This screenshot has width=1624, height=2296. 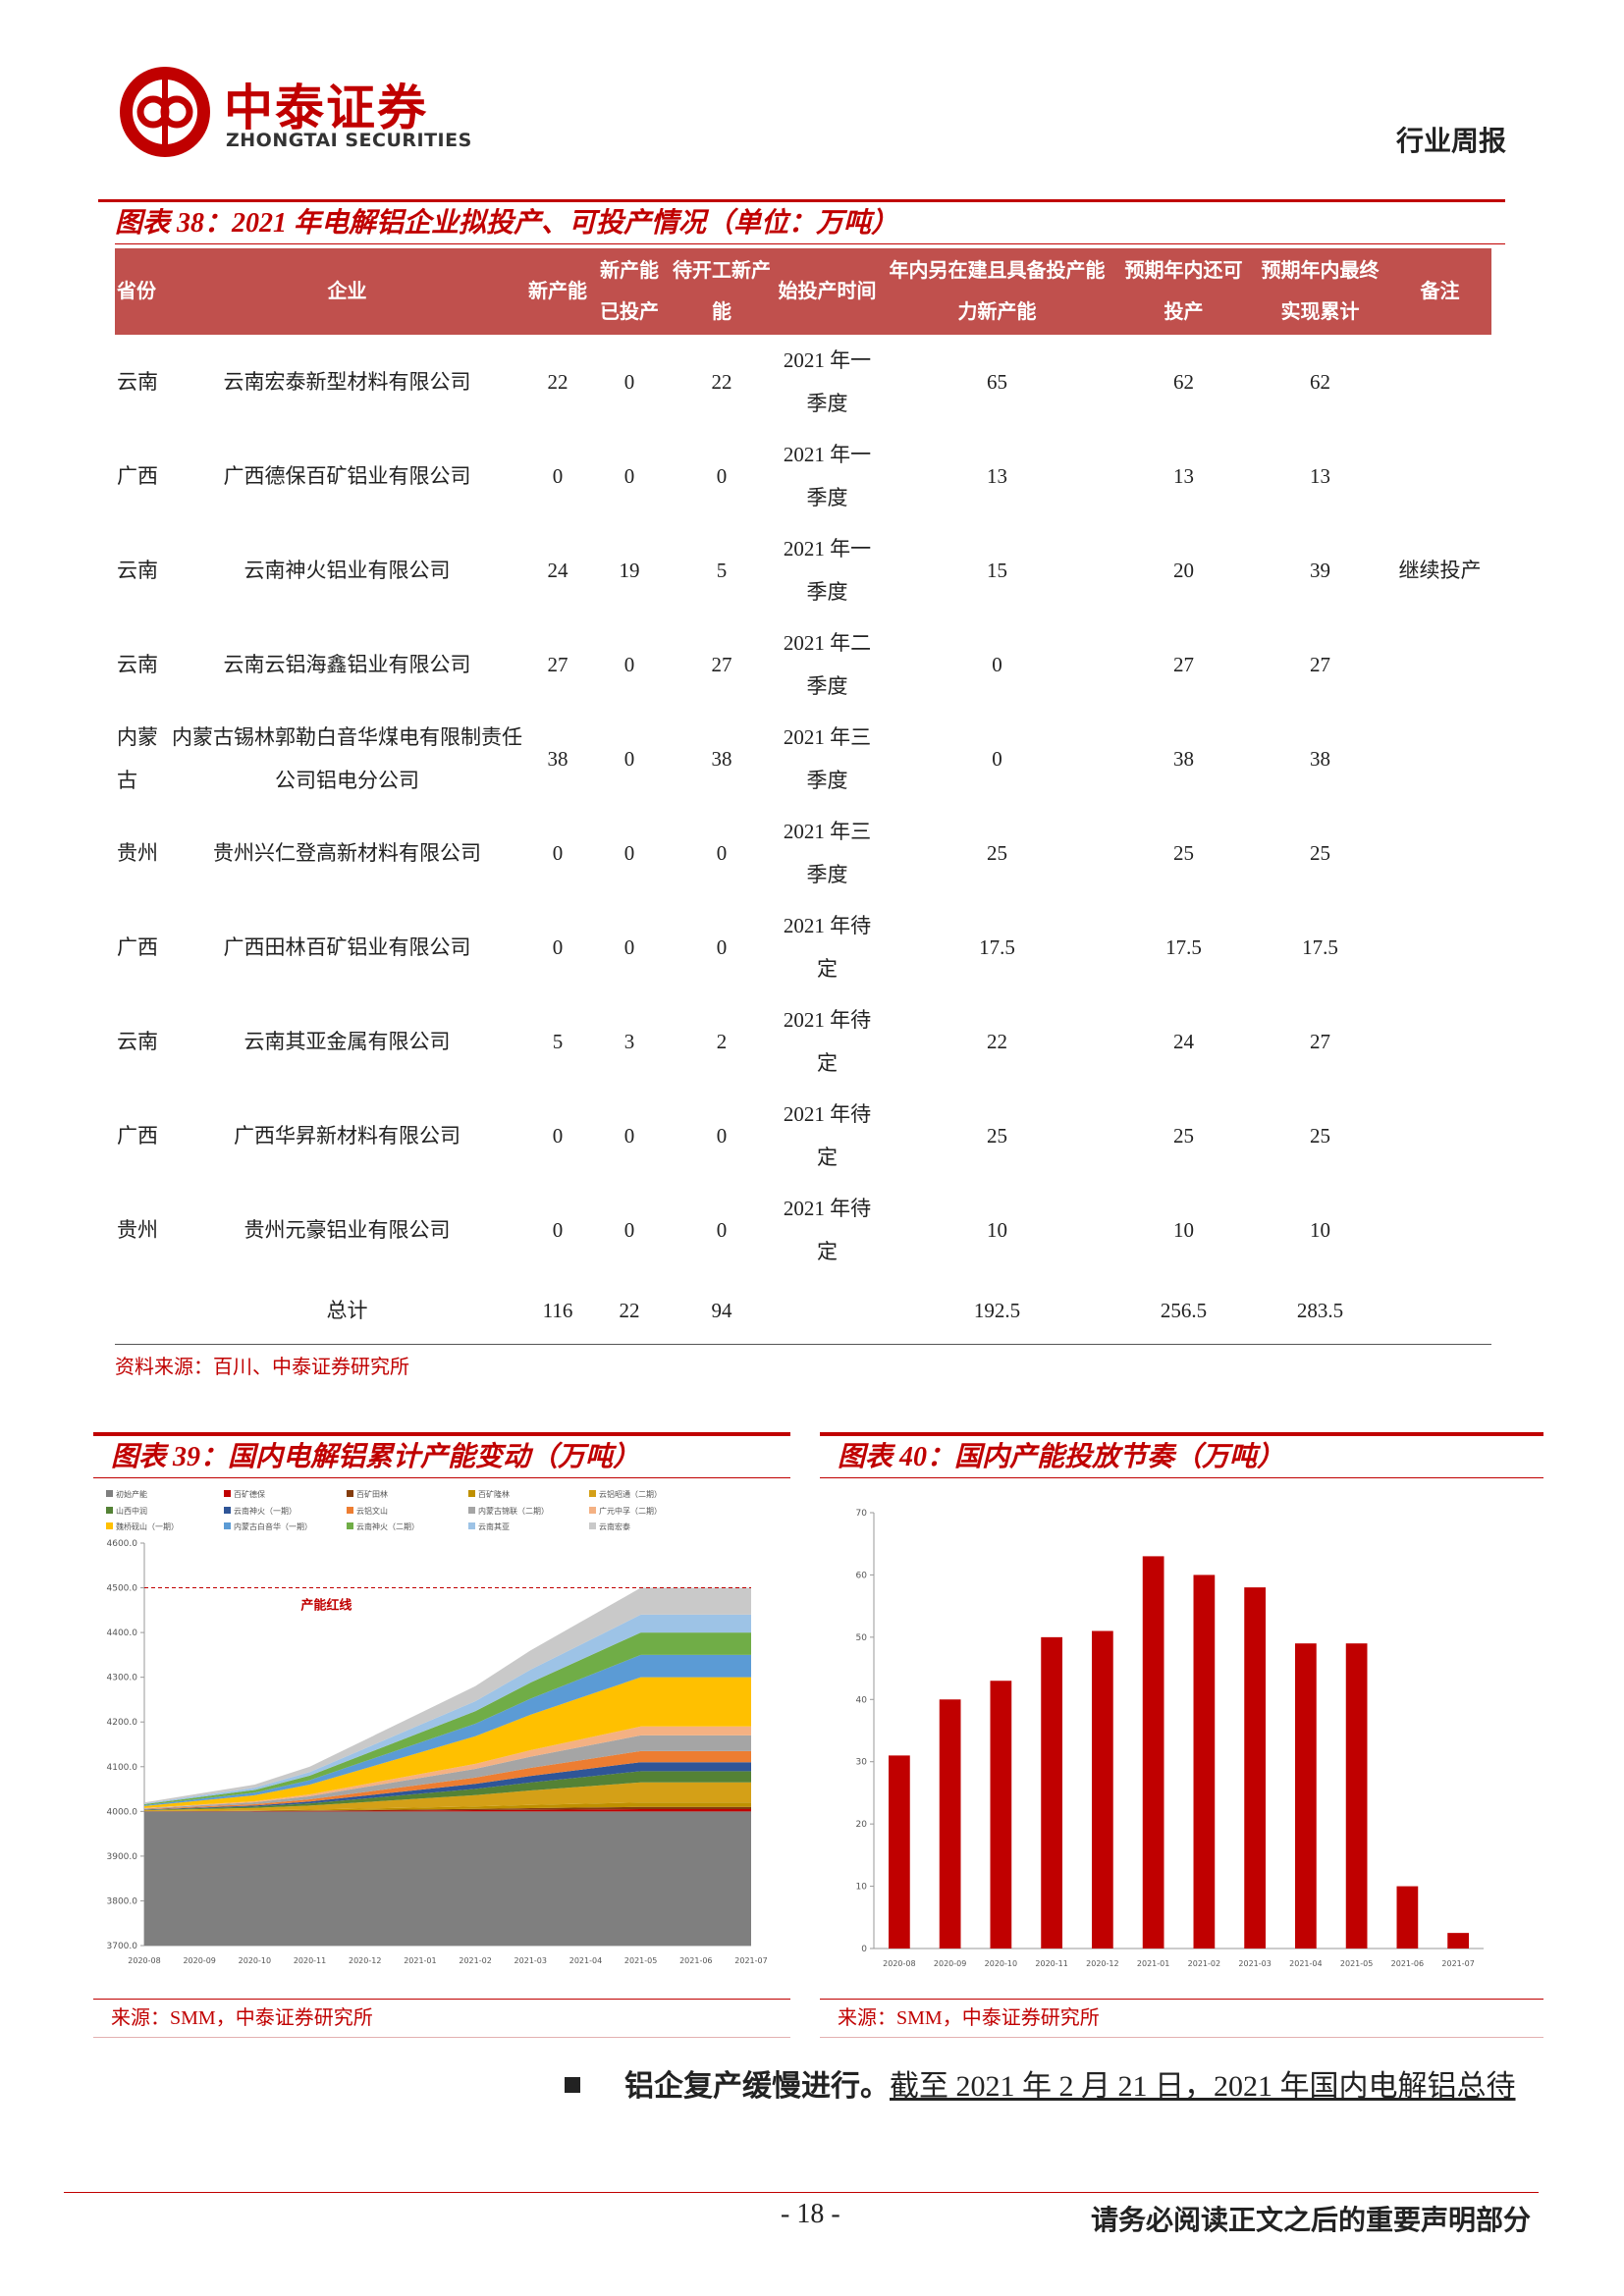 I want to click on report-type: 行业周报, so click(x=1450, y=142).